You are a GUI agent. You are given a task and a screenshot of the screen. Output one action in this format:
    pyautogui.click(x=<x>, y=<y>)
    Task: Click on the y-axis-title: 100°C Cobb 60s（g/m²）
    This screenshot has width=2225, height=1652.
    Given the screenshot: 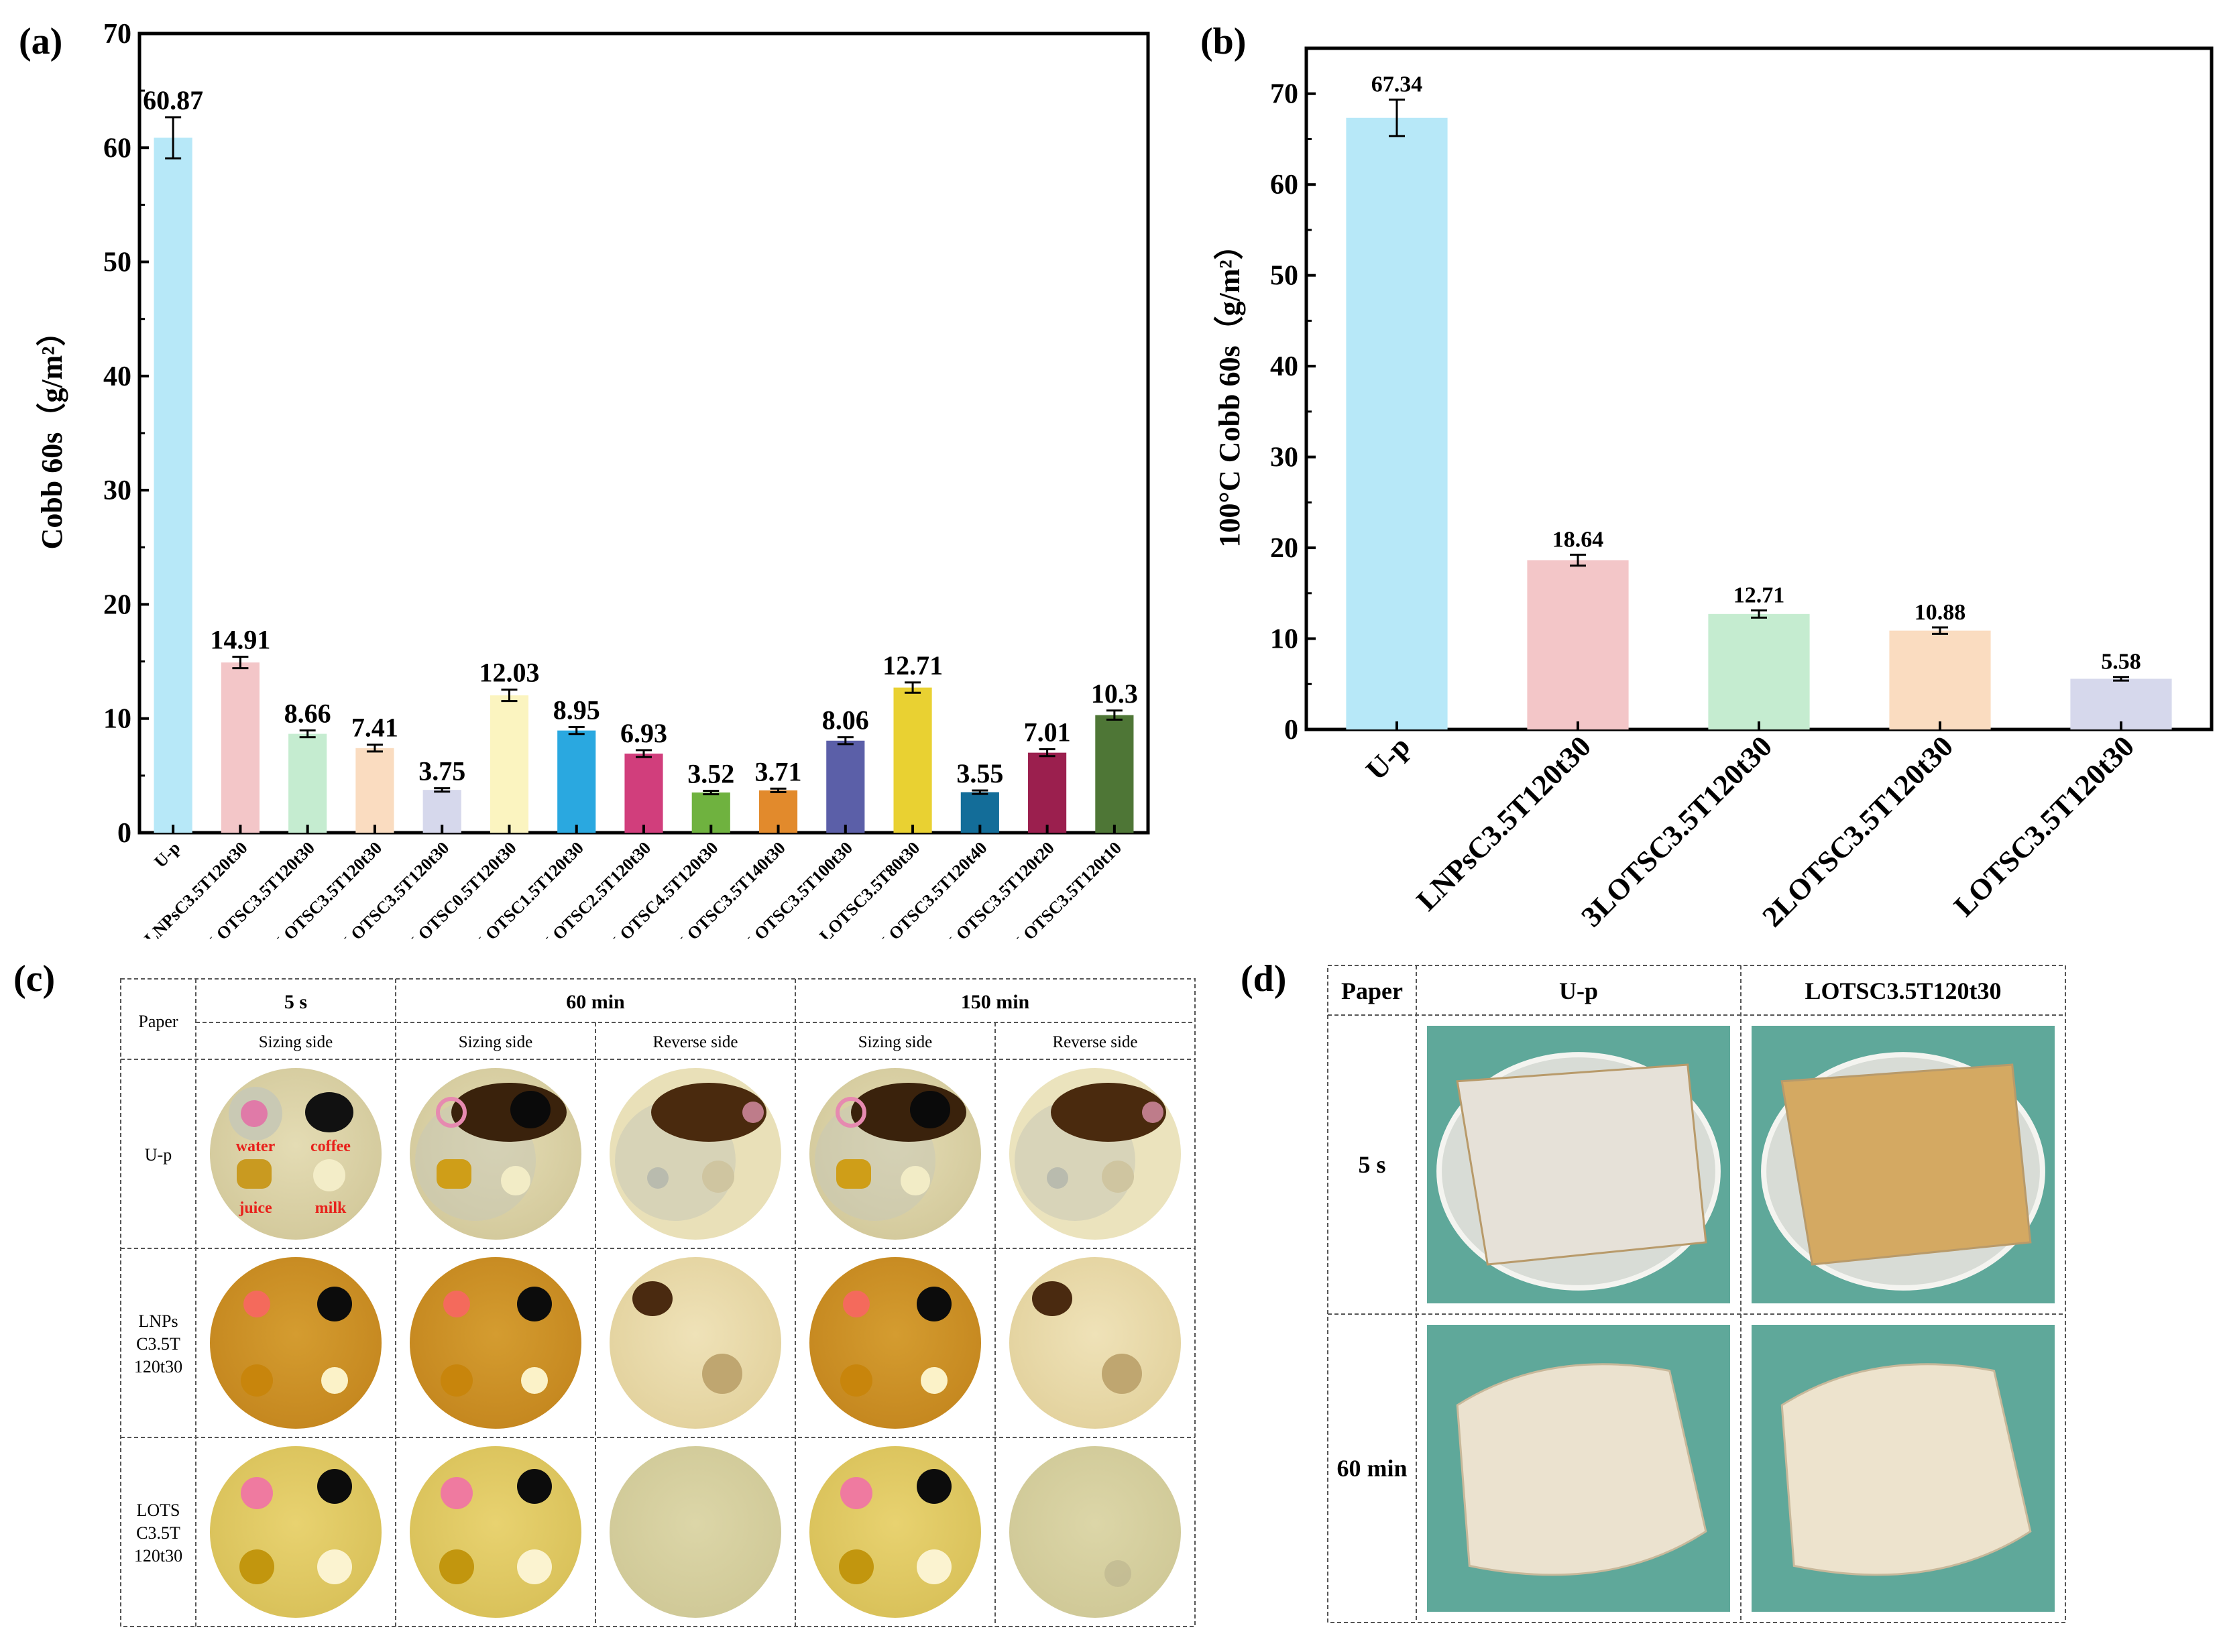 What is the action you would take?
    pyautogui.click(x=1229, y=388)
    